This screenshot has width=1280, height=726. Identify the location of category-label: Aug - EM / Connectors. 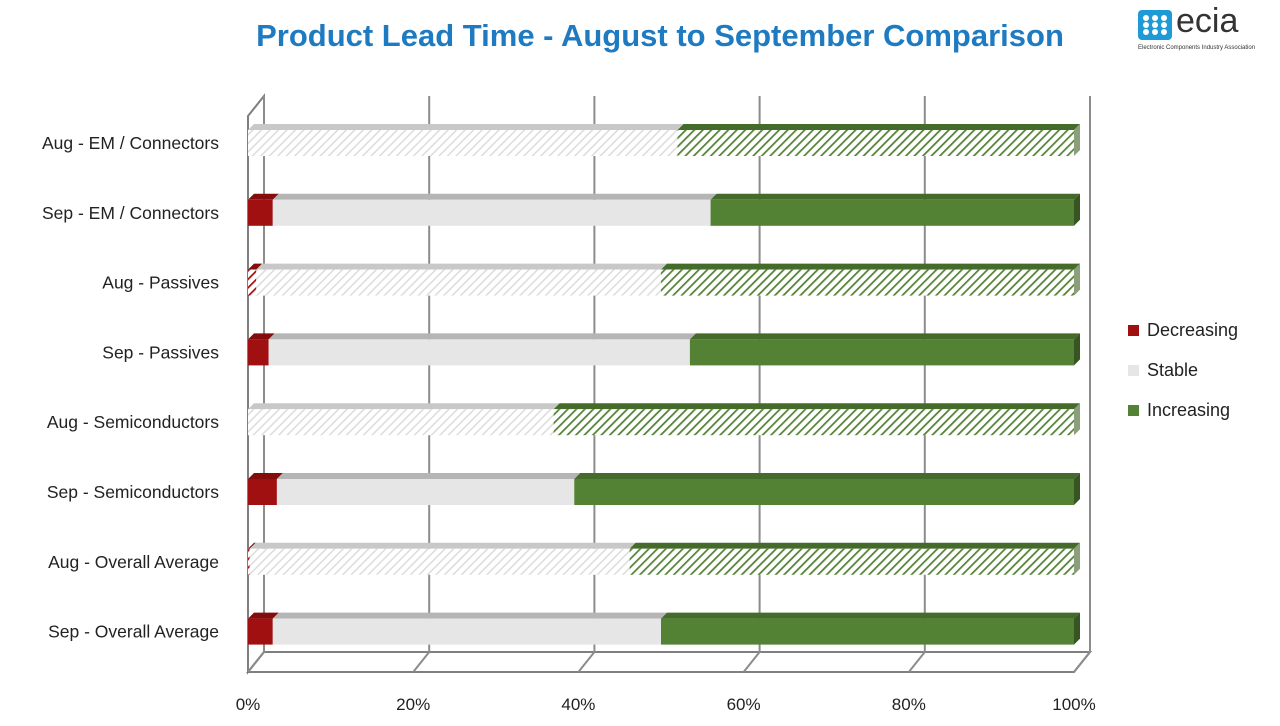
(130, 143).